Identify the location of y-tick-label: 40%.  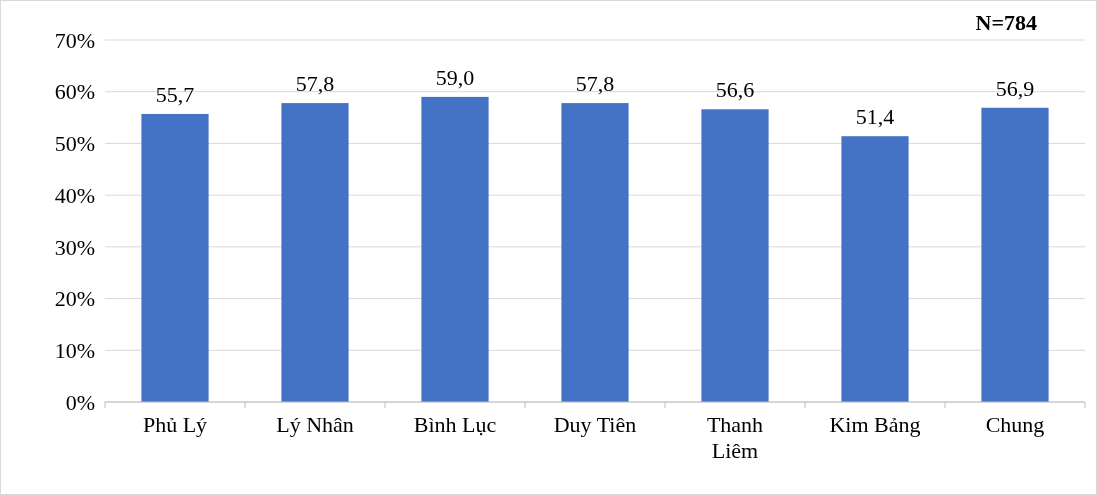
(74, 195).